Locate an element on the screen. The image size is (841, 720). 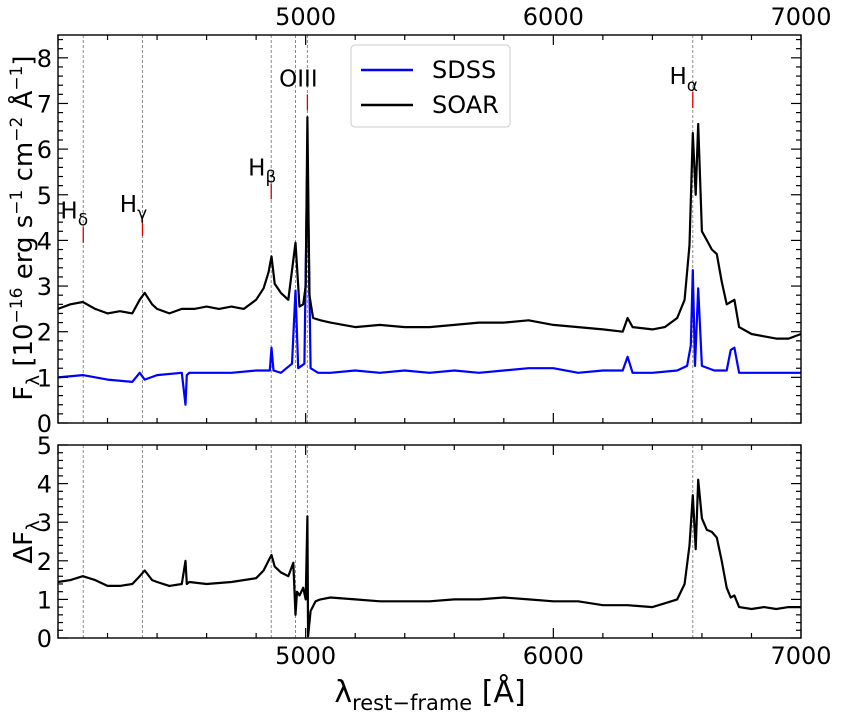
bottom-xtick-label: 6000 is located at coordinates (553, 656).